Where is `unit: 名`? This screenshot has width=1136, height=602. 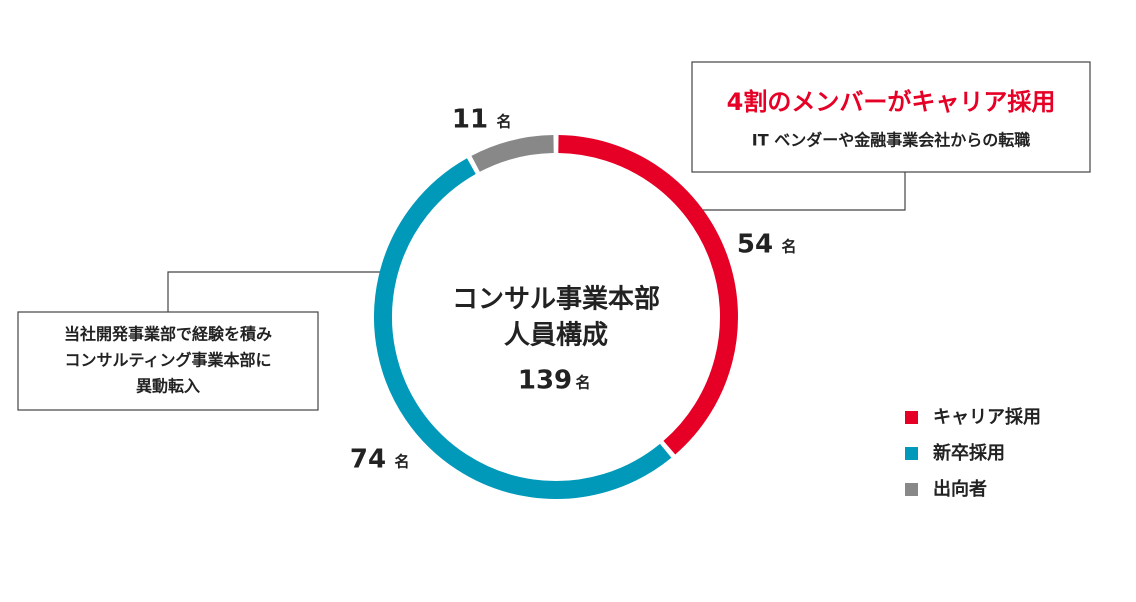 unit: 名 is located at coordinates (582, 383).